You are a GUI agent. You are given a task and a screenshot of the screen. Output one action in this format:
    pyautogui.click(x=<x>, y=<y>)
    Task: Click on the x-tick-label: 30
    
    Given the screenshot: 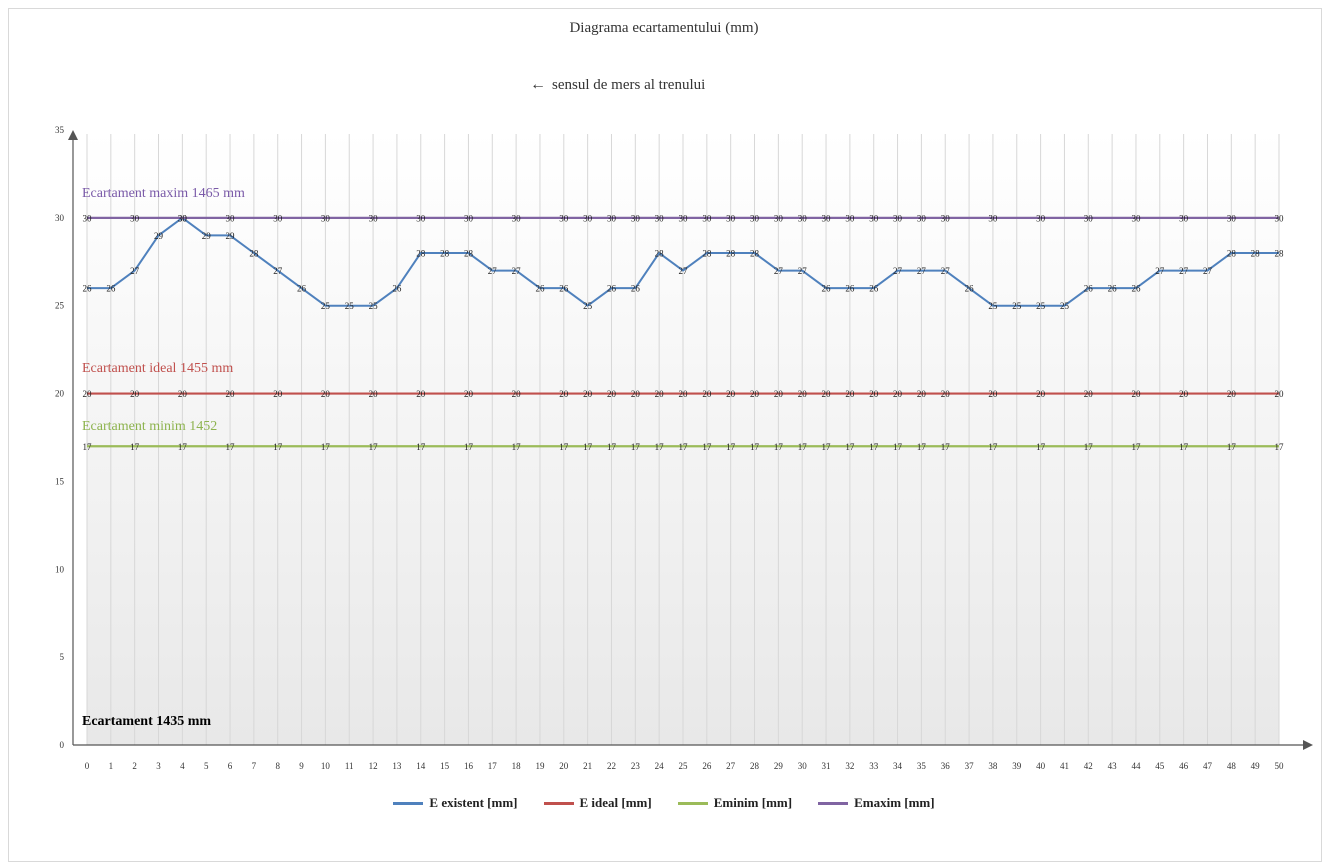 What is the action you would take?
    pyautogui.click(x=803, y=766)
    